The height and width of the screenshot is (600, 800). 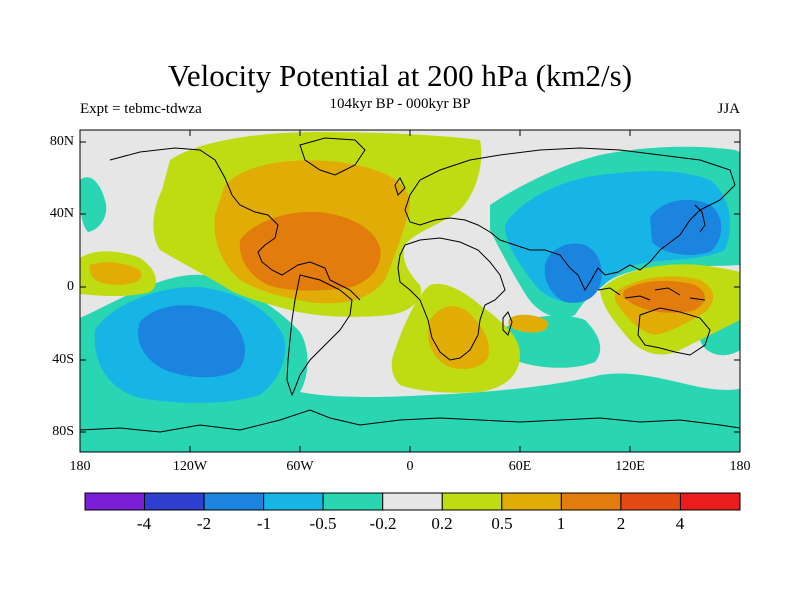 I want to click on colorbar-label-2: -2, so click(x=204, y=523).